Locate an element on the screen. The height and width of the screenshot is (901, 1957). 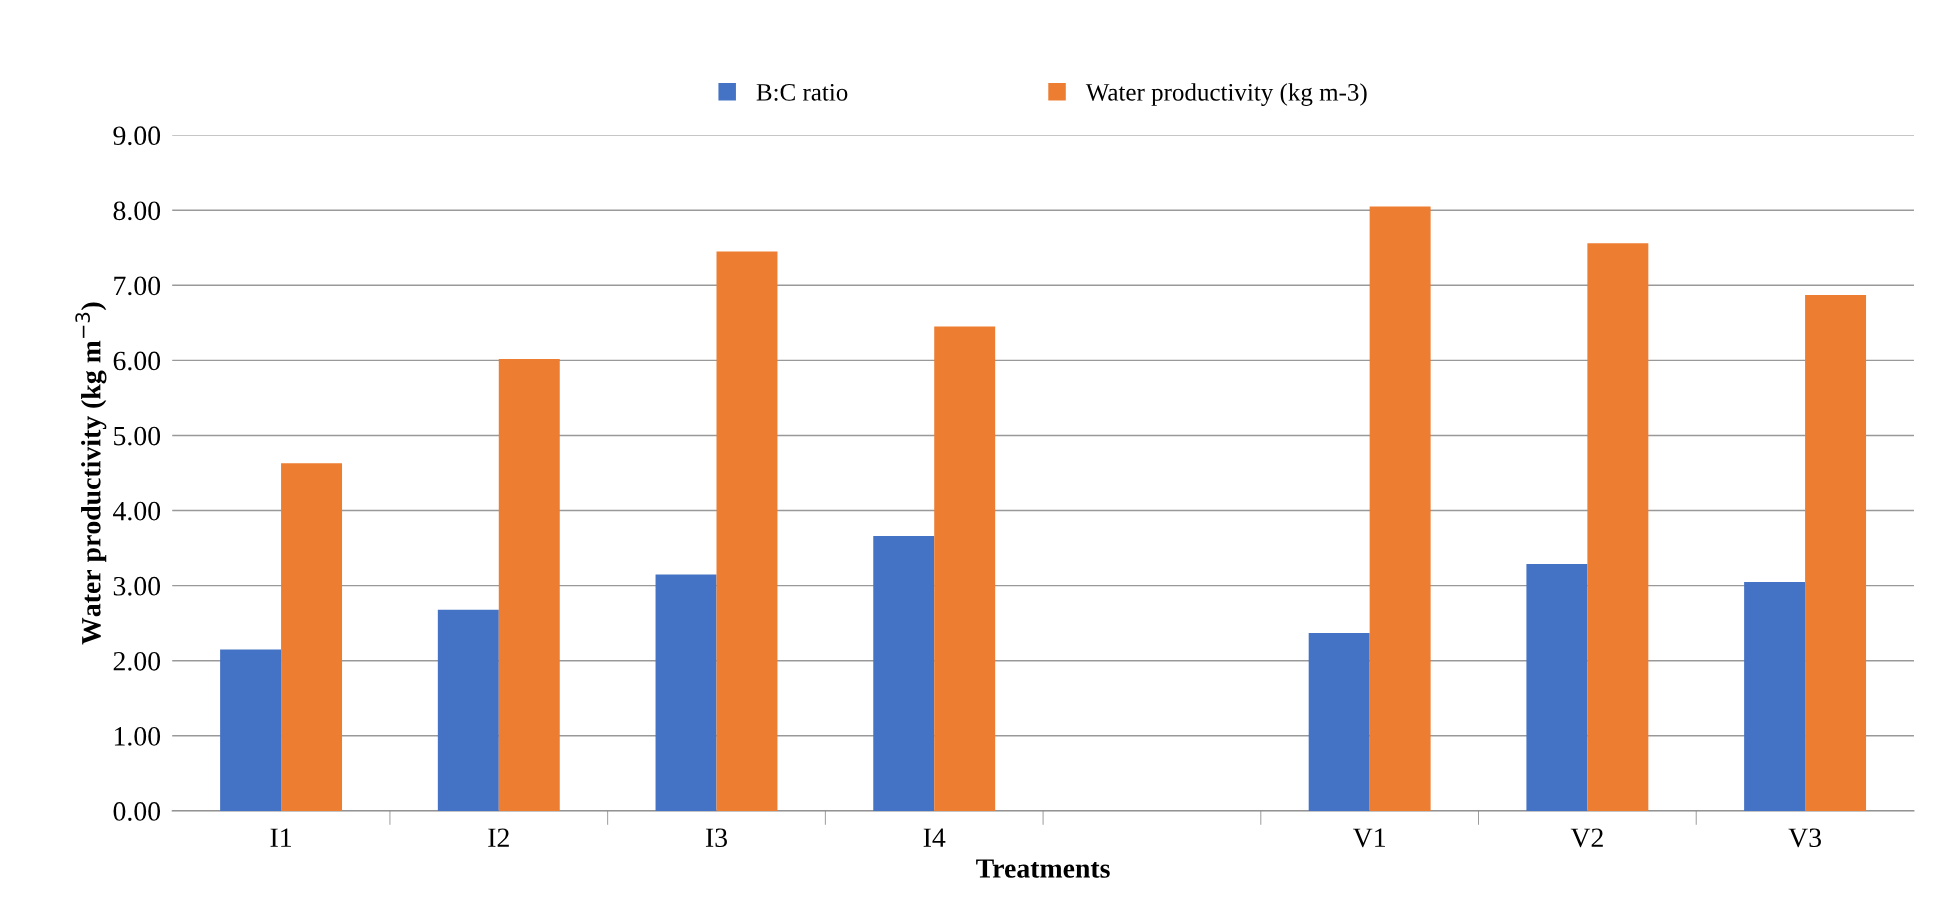
x-tick-label: I1 is located at coordinates (280, 837).